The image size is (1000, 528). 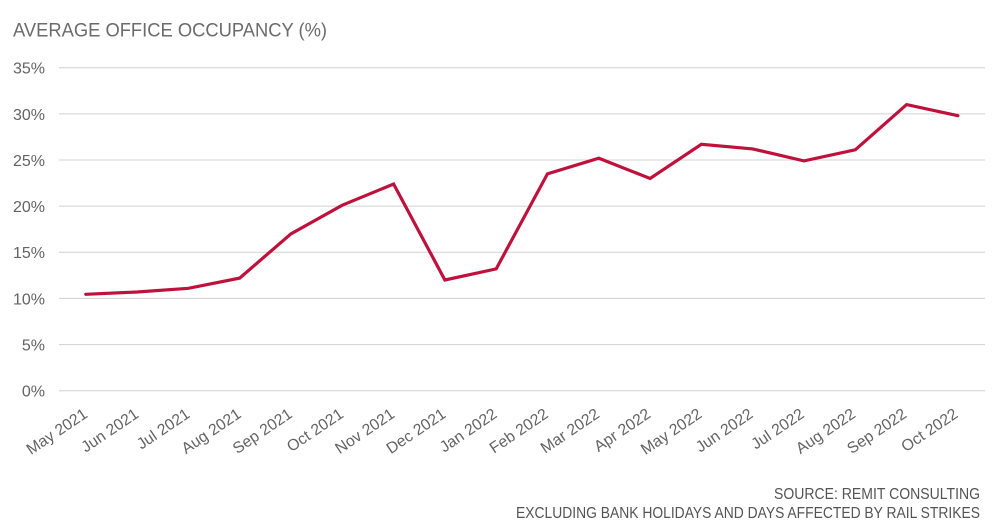 What do you see at coordinates (33, 392) in the screenshot?
I see `svg-text: 0%` at bounding box center [33, 392].